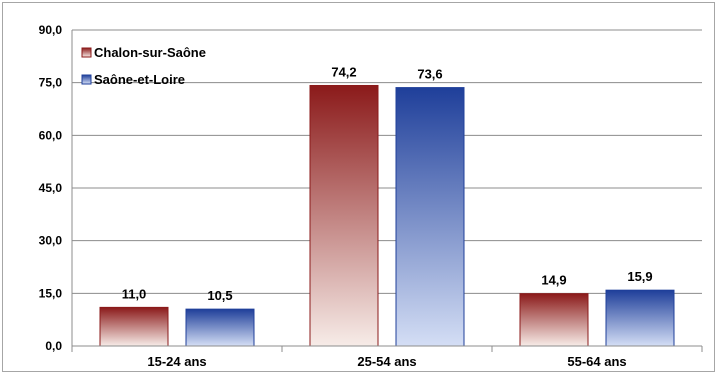 This screenshot has height=376, width=719. What do you see at coordinates (143, 66) in the screenshot?
I see `legend: Chalon-sur-Saône Saône-et-Loire` at bounding box center [143, 66].